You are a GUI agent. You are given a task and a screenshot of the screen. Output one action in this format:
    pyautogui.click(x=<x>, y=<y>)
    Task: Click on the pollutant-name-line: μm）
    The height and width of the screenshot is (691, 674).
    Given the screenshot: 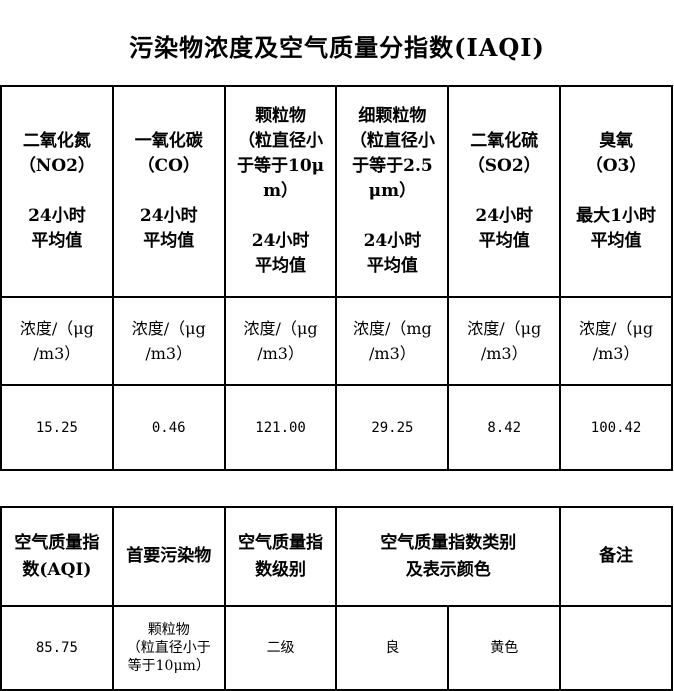 What is the action you would take?
    pyautogui.click(x=392, y=191)
    